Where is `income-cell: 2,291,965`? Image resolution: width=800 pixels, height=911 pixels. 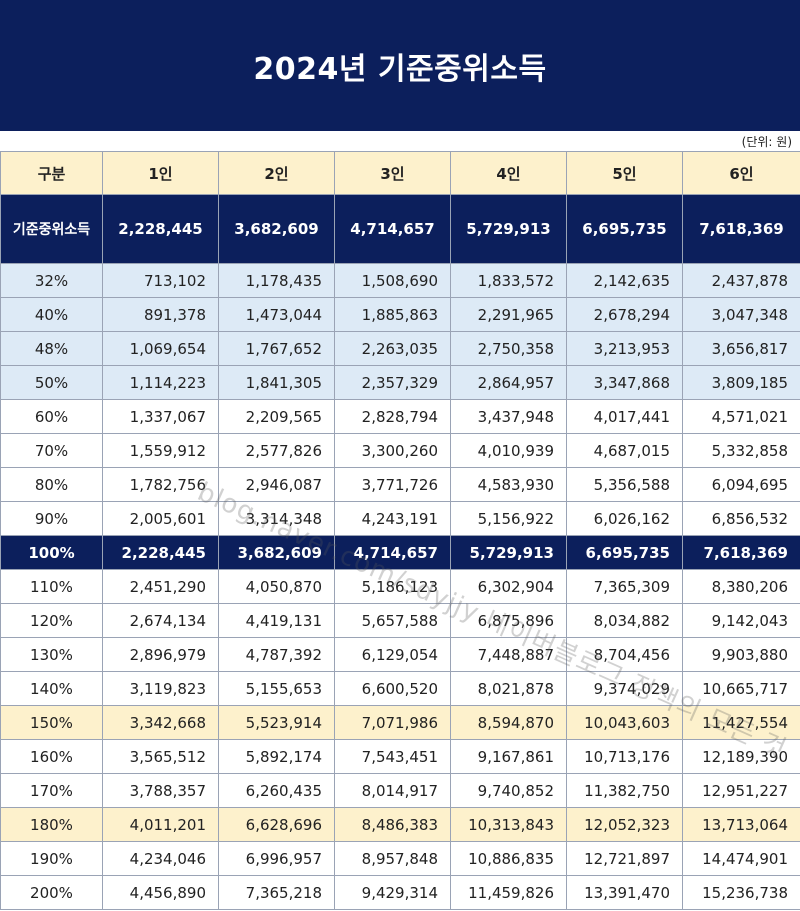 income-cell: 2,291,965 is located at coordinates (508, 314).